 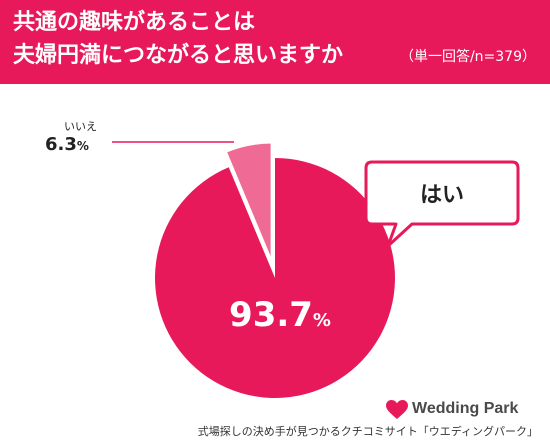 What do you see at coordinates (178, 55) in the screenshot?
I see `chart-title-line2: 夫婦円満につながると思いますか` at bounding box center [178, 55].